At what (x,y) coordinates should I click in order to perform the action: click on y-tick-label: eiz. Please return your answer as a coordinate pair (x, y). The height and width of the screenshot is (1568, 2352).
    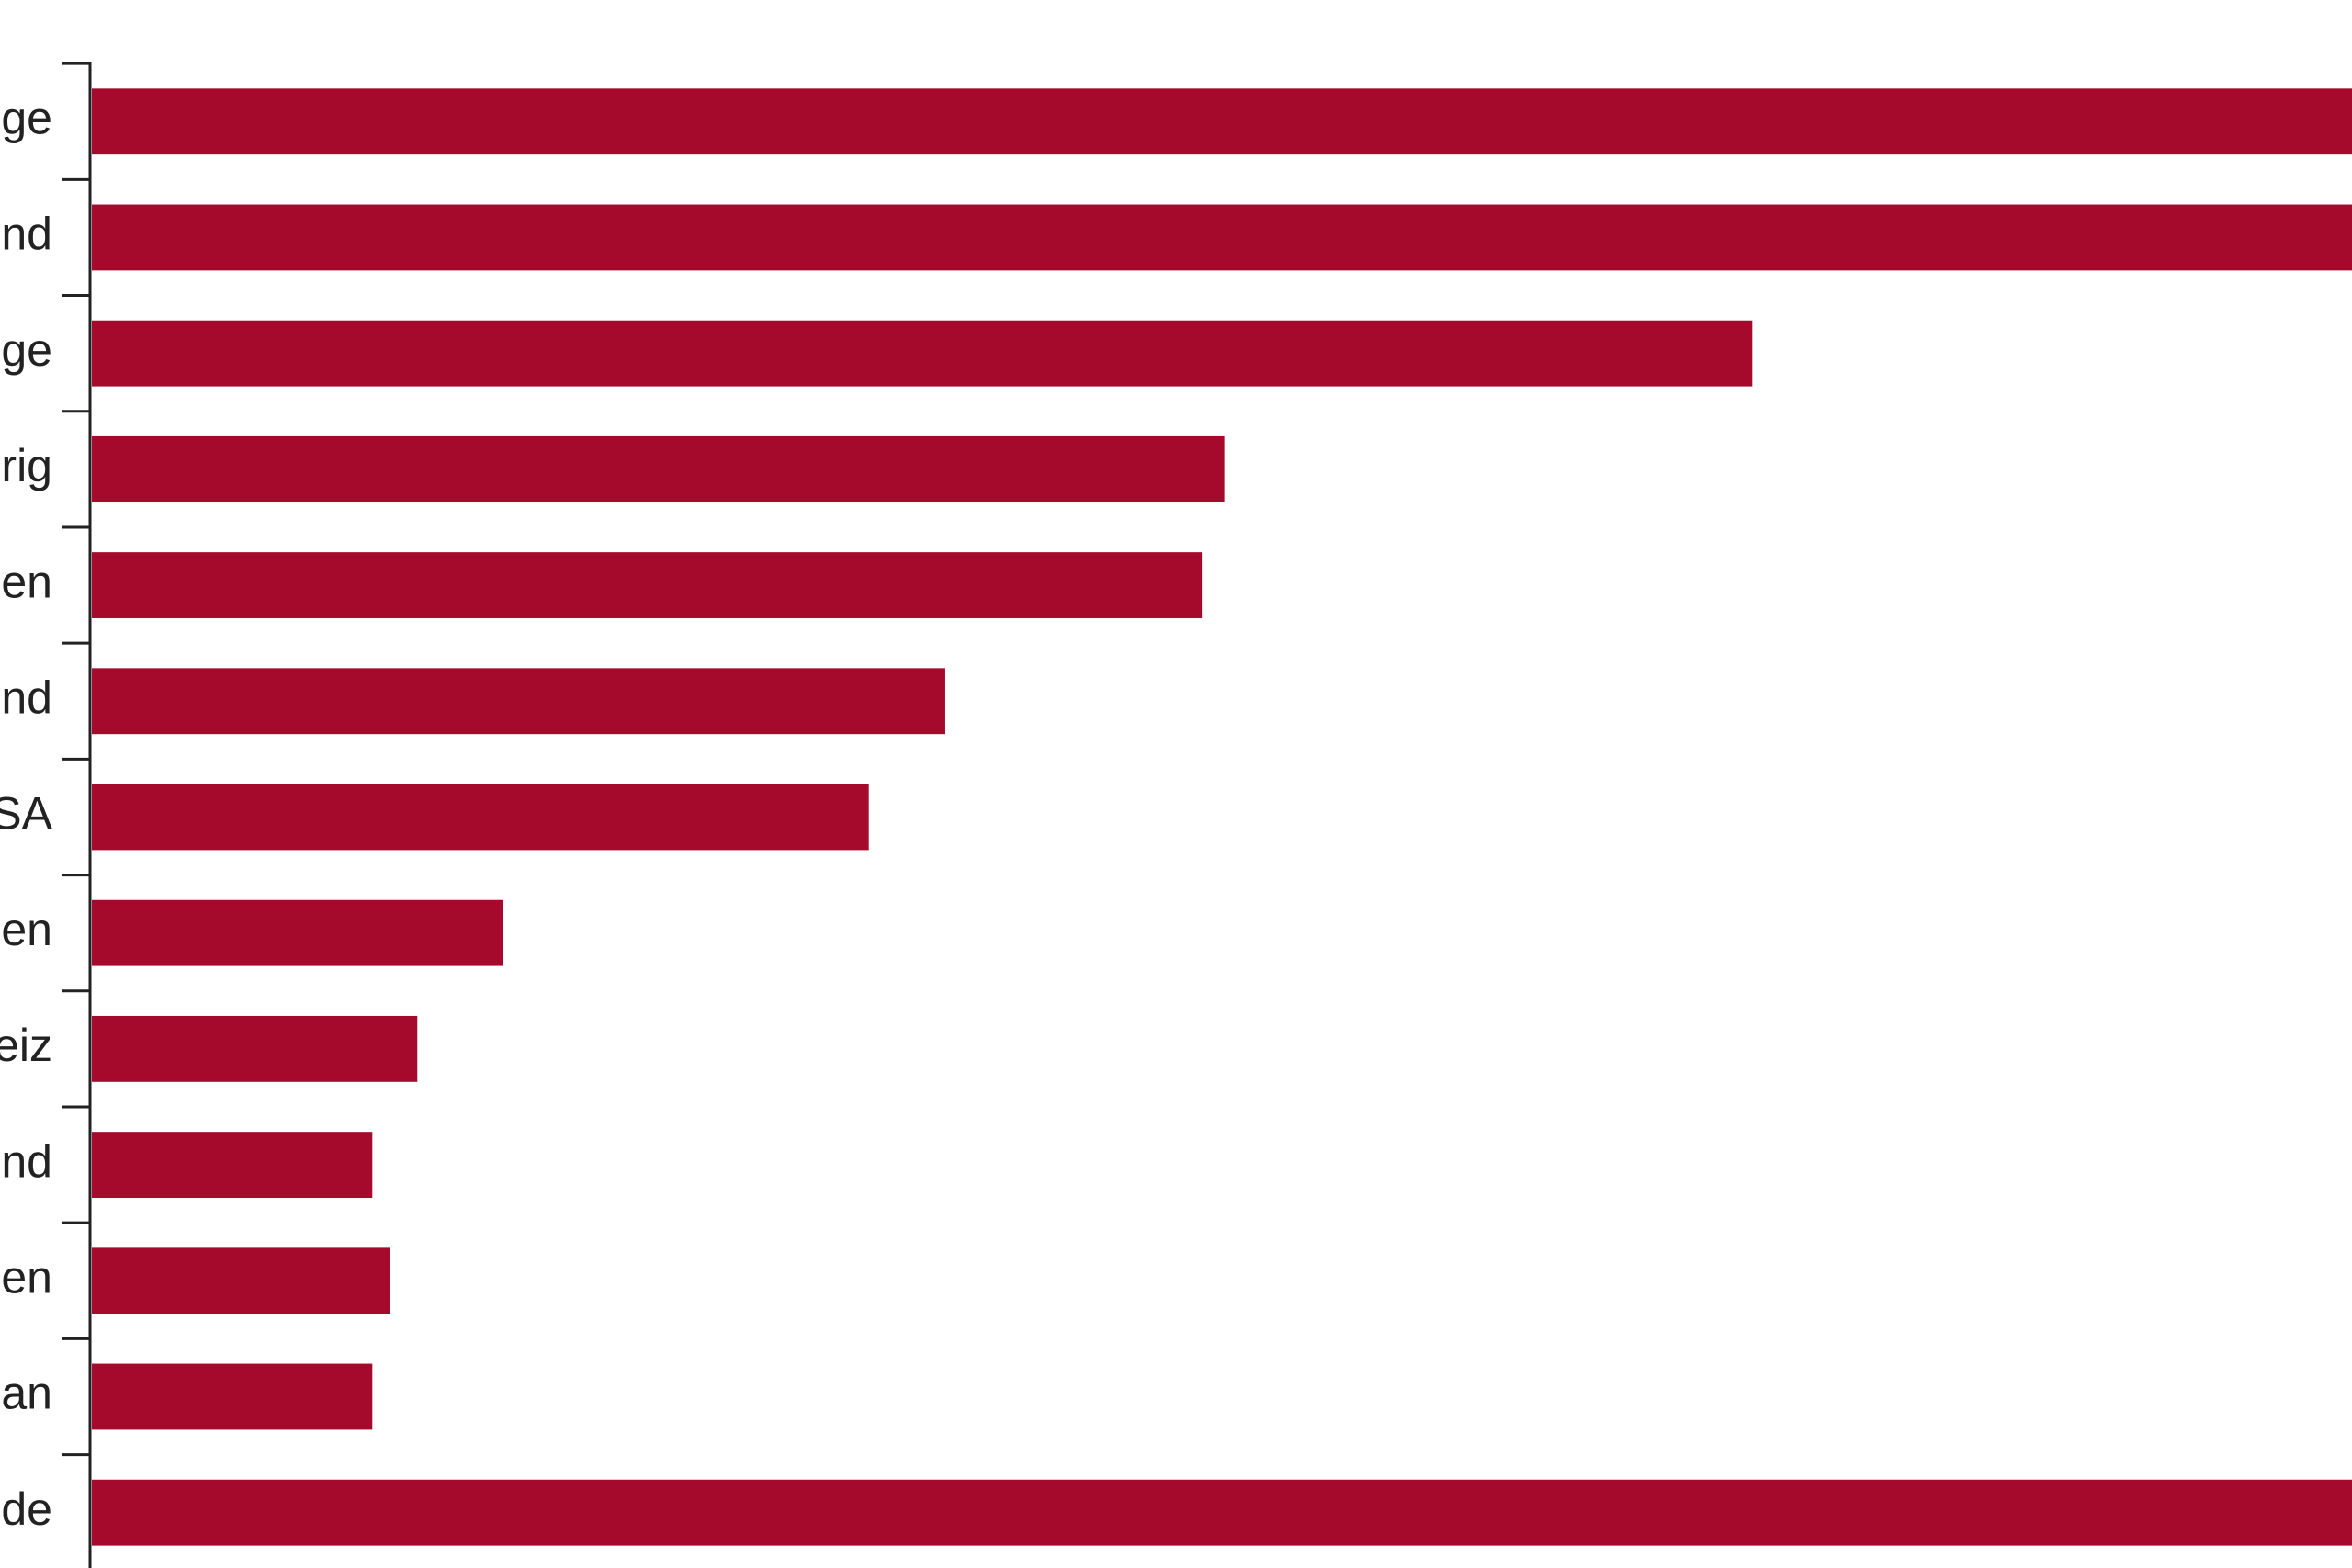
    Looking at the image, I should click on (26, 1045).